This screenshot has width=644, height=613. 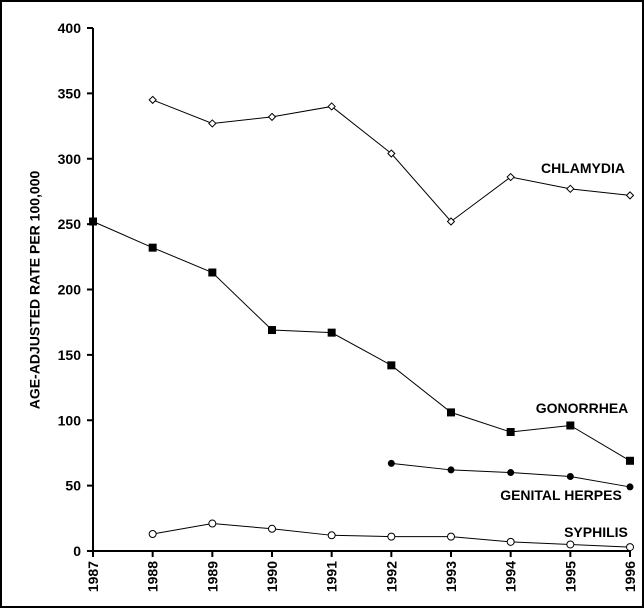 What do you see at coordinates (77, 551) in the screenshot?
I see `y-tick-label: 0` at bounding box center [77, 551].